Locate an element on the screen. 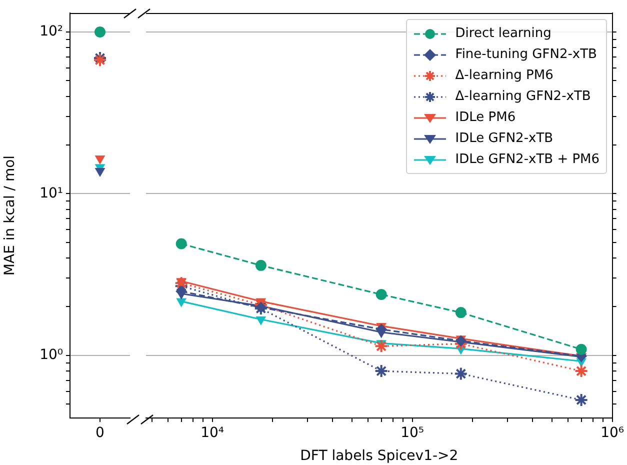  legend-label: Direct learning is located at coordinates (503, 33).